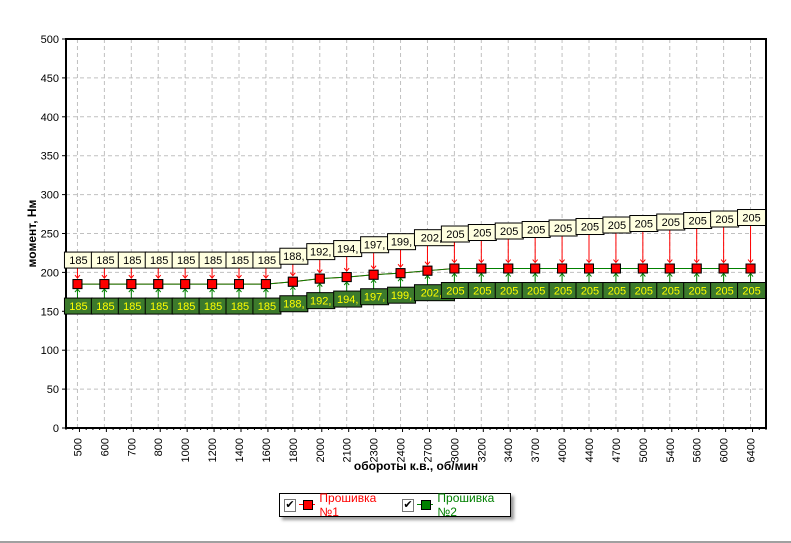 The height and width of the screenshot is (543, 791). Describe the element at coordinates (617, 450) in the screenshot. I see `x-tick-label: 4700` at that location.